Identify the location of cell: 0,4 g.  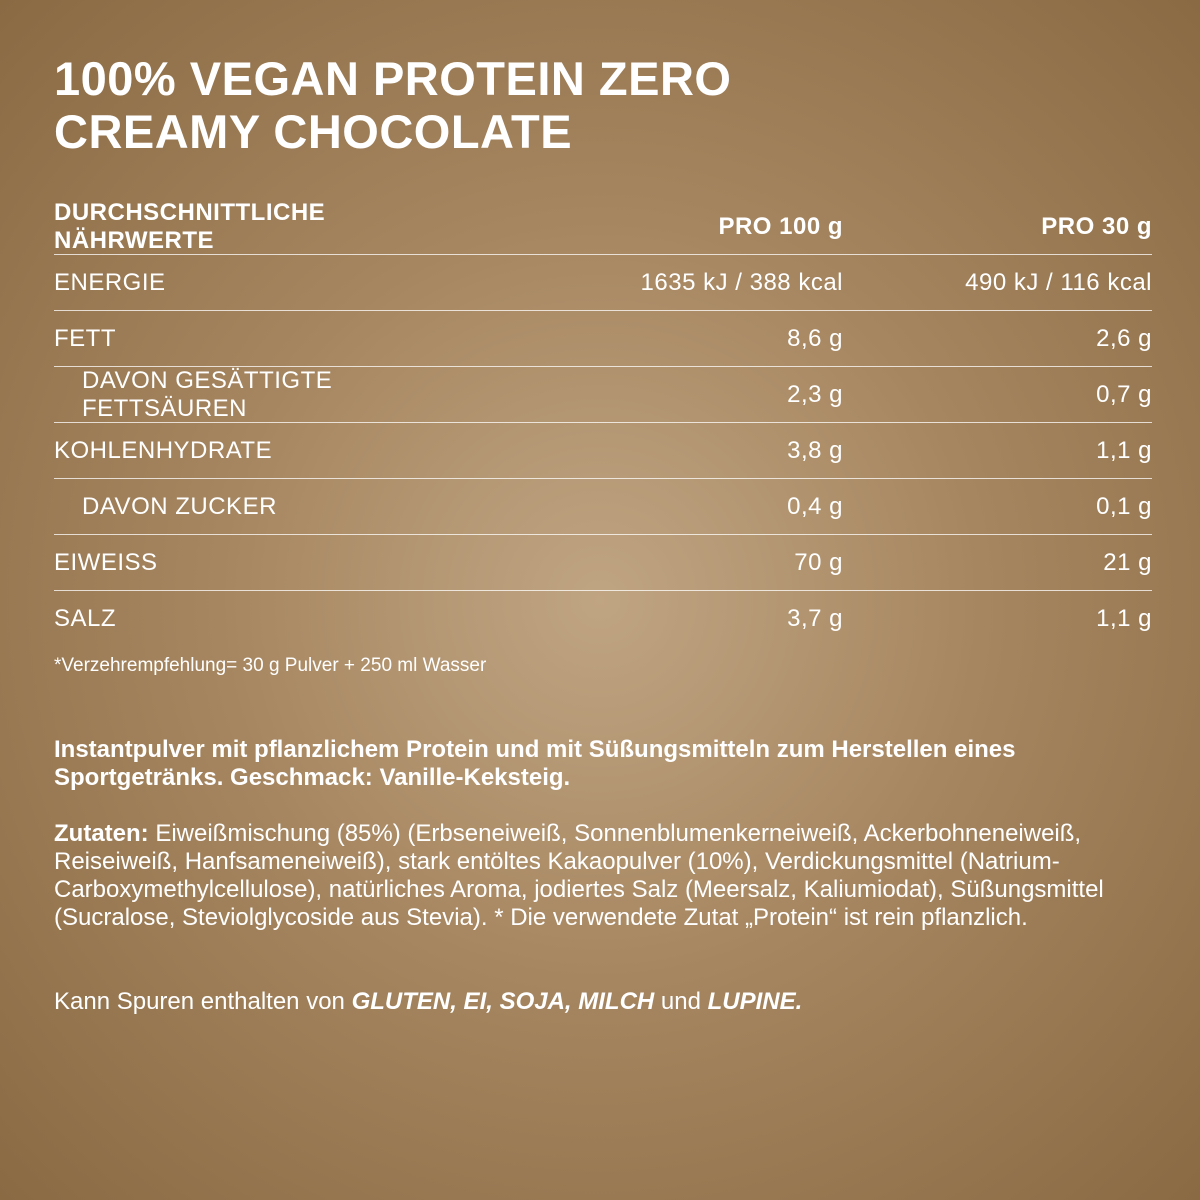
(815, 506).